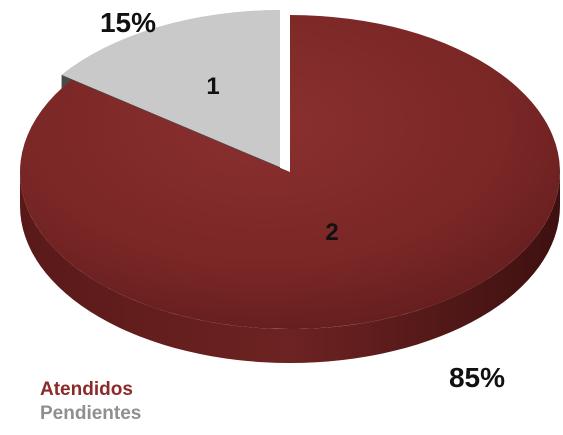 The image size is (563, 435). What do you see at coordinates (212, 86) in the screenshot?
I see `slice-number-label-1: 1` at bounding box center [212, 86].